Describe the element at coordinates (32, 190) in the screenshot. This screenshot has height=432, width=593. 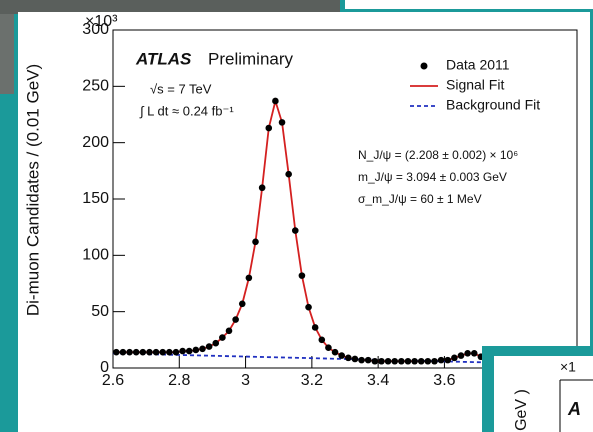
I see `y-axis-label: Di-muon Candidates / (0.01 GeV)` at that location.